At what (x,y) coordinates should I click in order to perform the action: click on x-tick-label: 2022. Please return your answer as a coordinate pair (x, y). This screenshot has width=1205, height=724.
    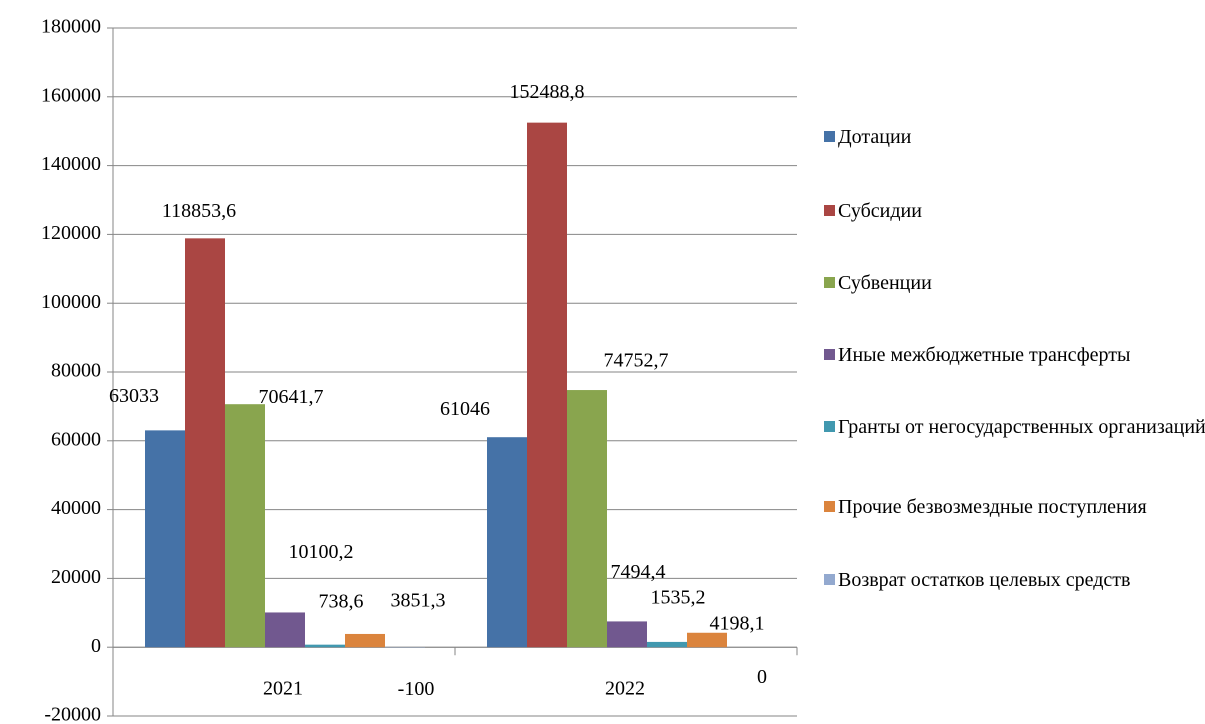
    Looking at the image, I should click on (625, 689).